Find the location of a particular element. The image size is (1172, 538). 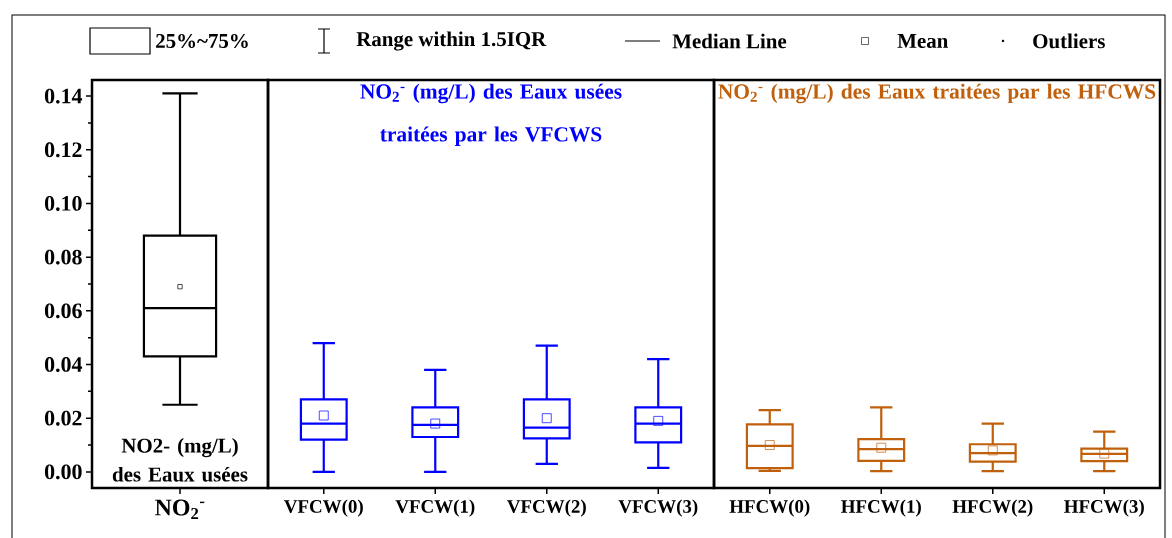

text: Outliers is located at coordinates (1069, 41).